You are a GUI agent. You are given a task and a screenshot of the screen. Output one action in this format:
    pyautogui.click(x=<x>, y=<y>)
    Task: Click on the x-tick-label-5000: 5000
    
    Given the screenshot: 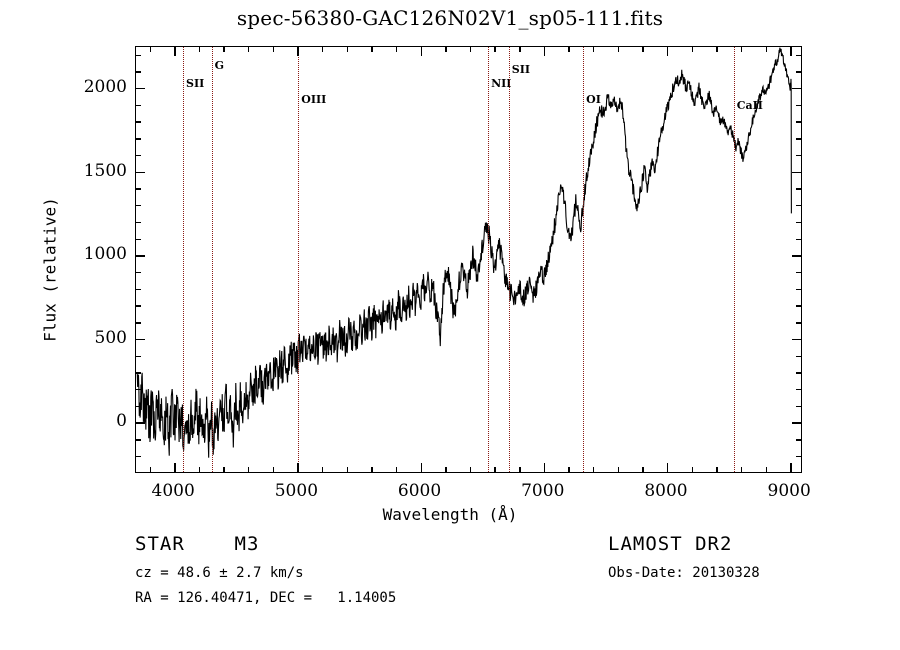 What is the action you would take?
    pyautogui.click(x=296, y=491)
    